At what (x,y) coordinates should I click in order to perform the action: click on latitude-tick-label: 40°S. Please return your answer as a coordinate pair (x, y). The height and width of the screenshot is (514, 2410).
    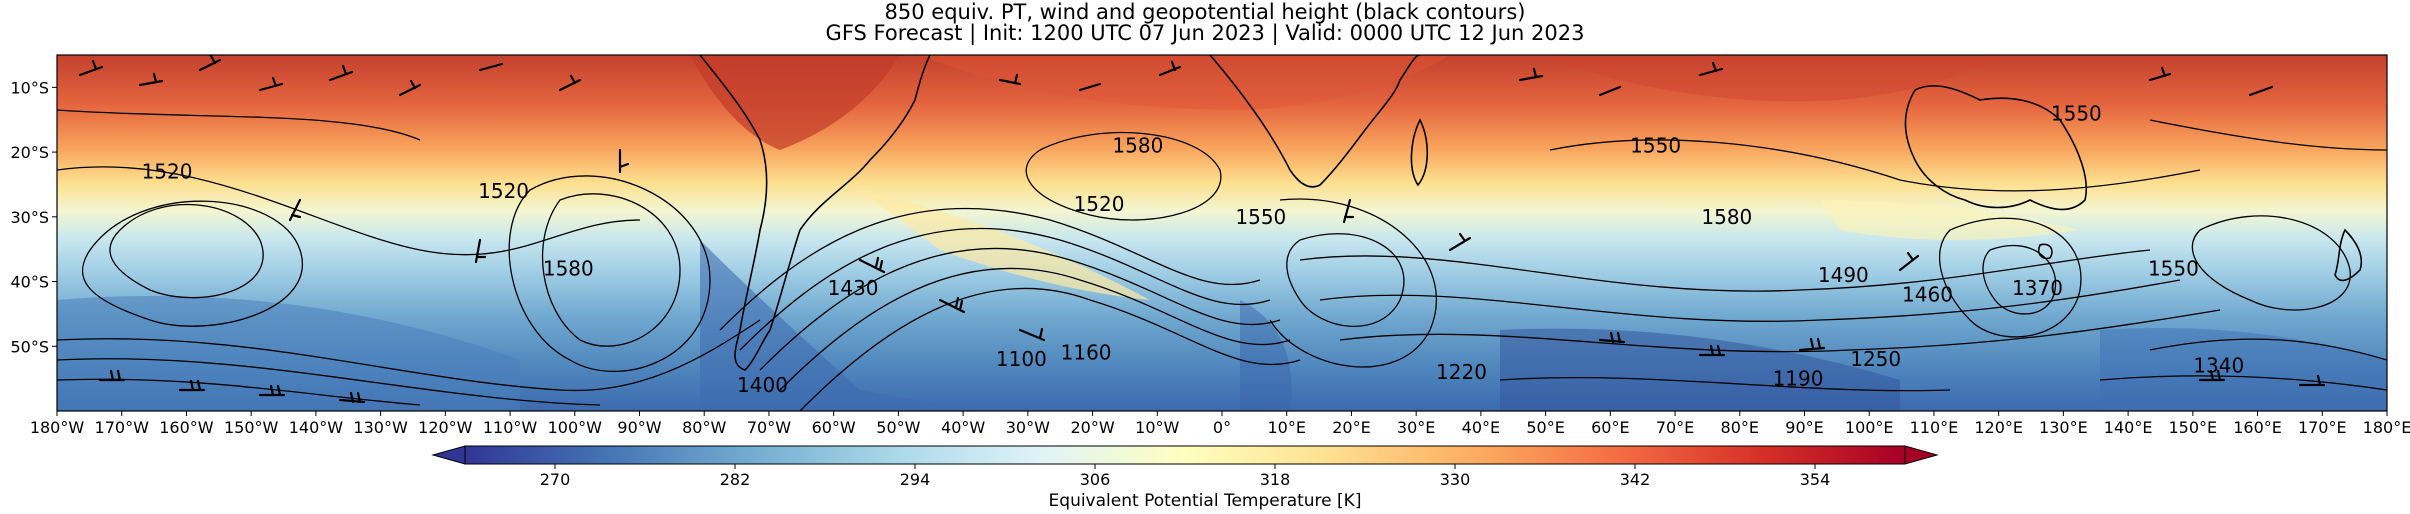
    Looking at the image, I should click on (29, 282).